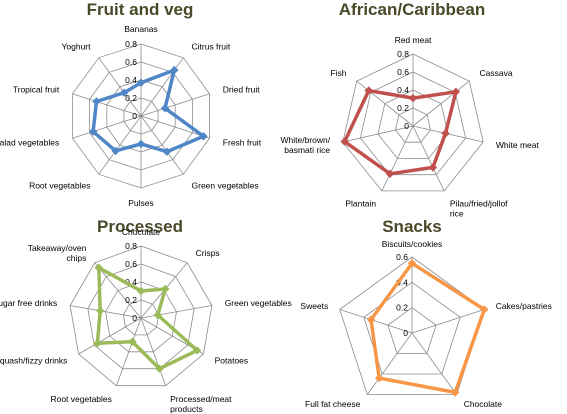 This screenshot has height=414, width=567. Describe the element at coordinates (159, 368) in the screenshot. I see `data-point-processed-meat-products` at that location.